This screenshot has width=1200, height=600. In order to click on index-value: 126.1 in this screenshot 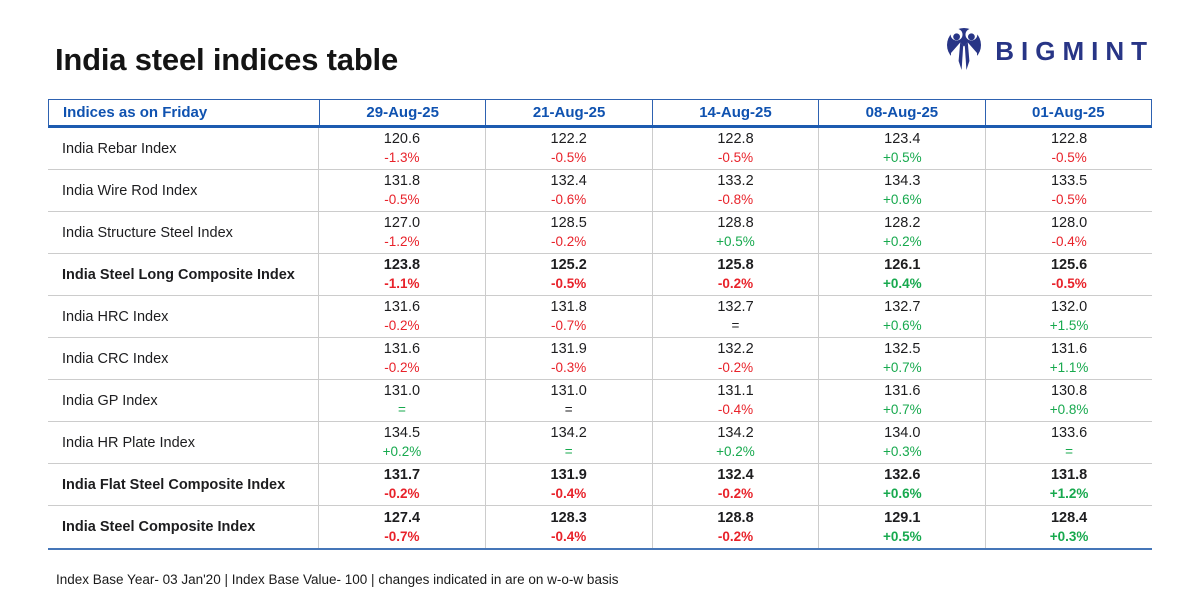, I will do `click(902, 265)`.